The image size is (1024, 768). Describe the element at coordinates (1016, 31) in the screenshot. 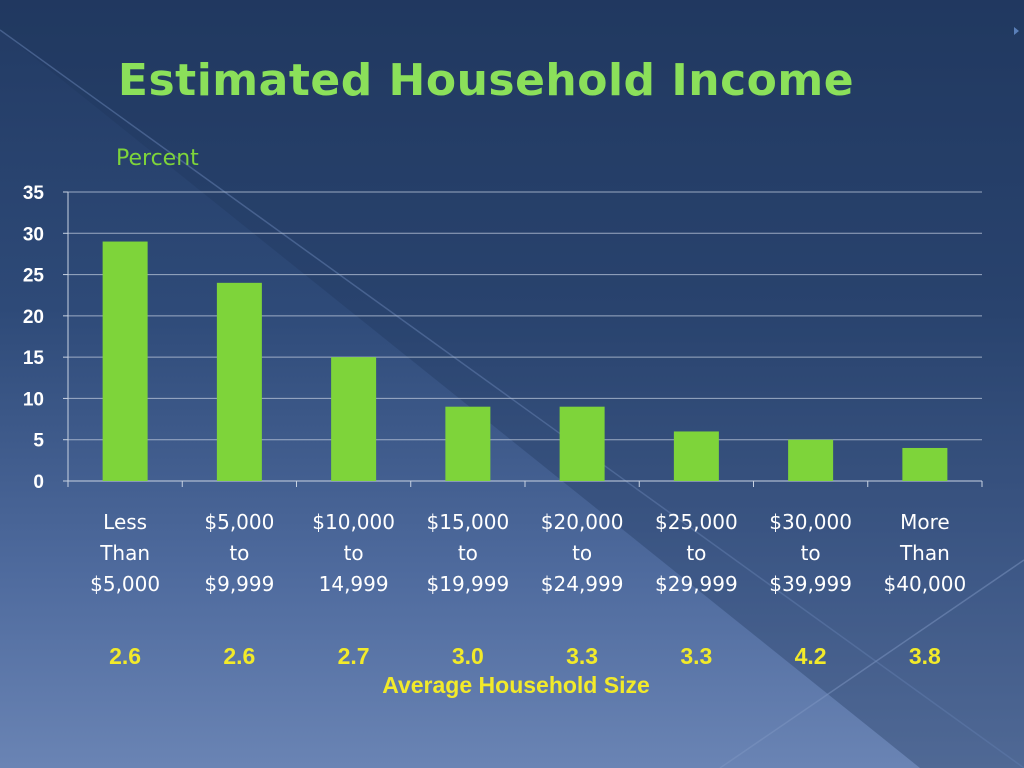

I see `slide-chevron-icon` at that location.